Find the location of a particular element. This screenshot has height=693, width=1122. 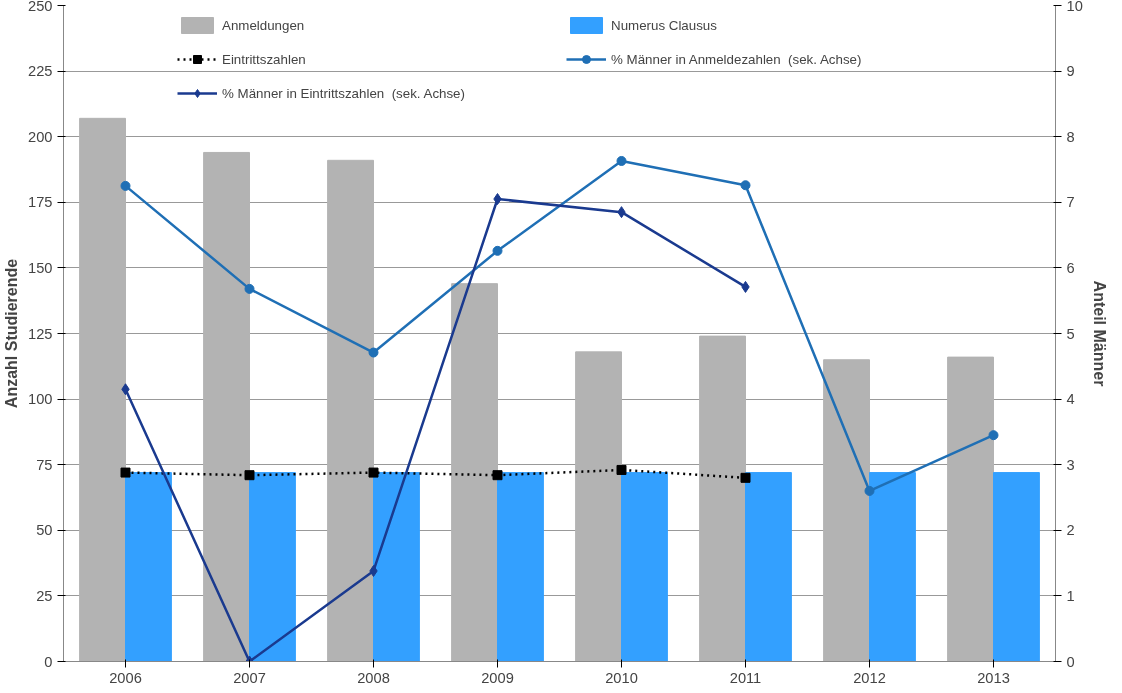

y2-axis-title: Anteil Männer is located at coordinates (1099, 333).